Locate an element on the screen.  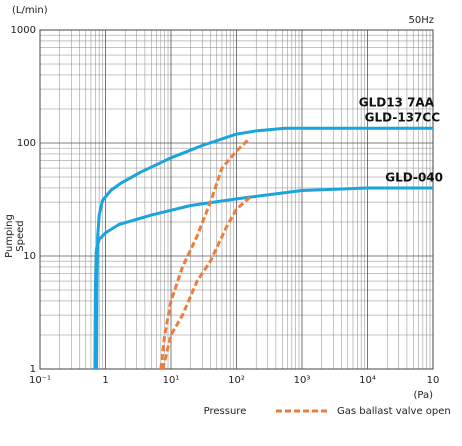
x-tick-label: 10² is located at coordinates (236, 380).